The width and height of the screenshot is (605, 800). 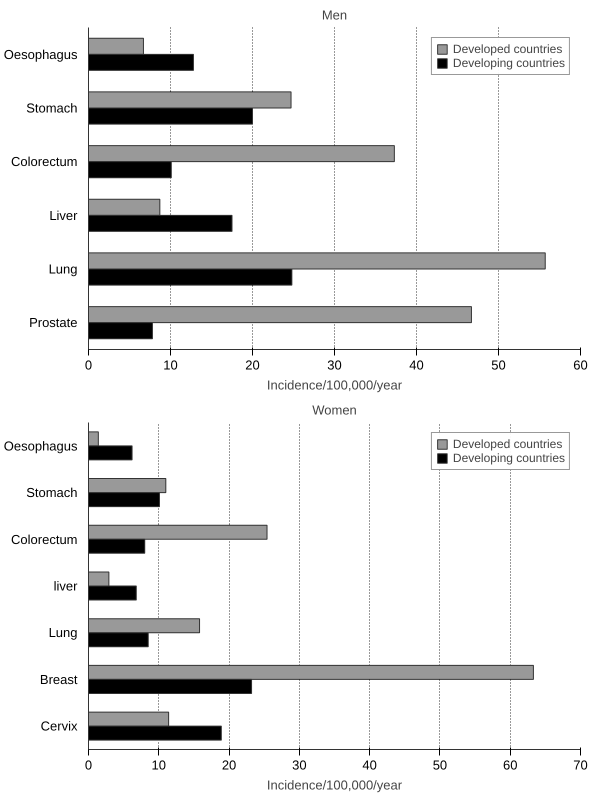 I want to click on chart-title: Women, so click(x=334, y=410).